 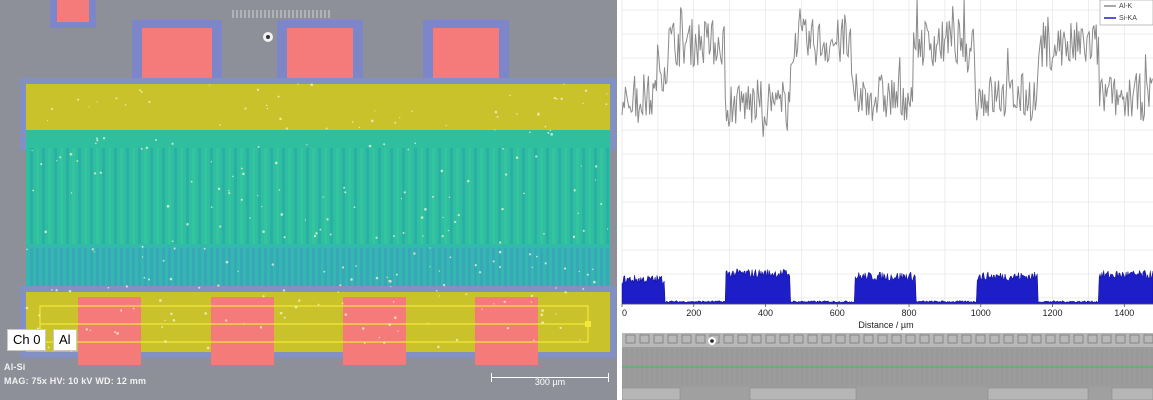 What do you see at coordinates (27, 340) in the screenshot?
I see `channel-label: Ch 0` at bounding box center [27, 340].